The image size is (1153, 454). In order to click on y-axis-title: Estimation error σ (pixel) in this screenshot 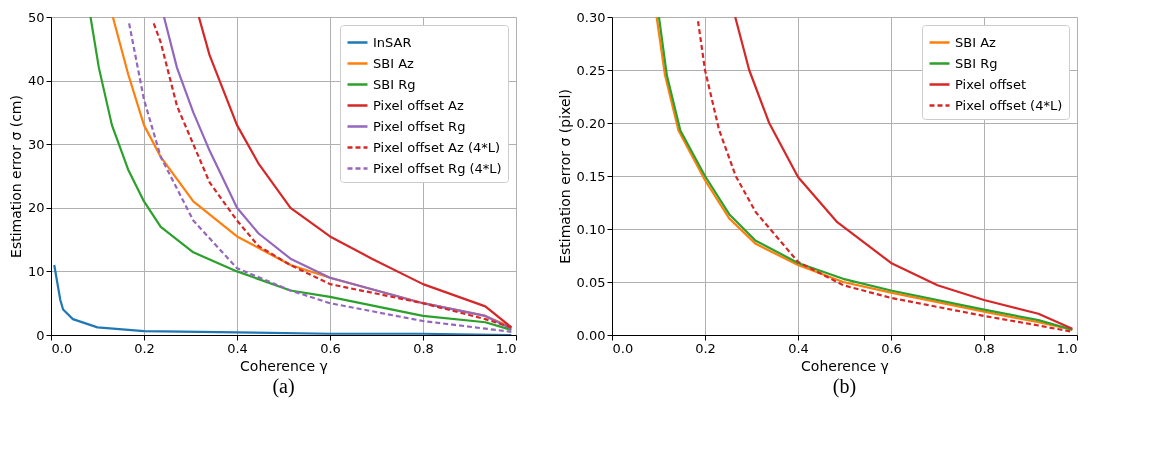, I will do `click(564, 176)`.